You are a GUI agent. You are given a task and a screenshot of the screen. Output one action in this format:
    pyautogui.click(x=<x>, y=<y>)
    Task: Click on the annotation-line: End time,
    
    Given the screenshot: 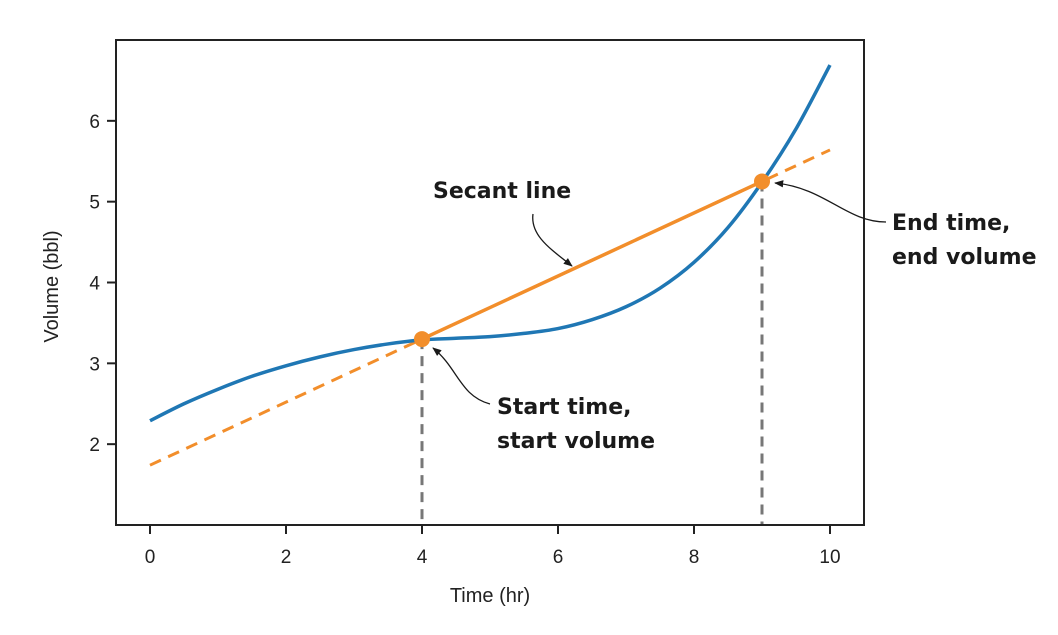 What is the action you would take?
    pyautogui.click(x=951, y=223)
    